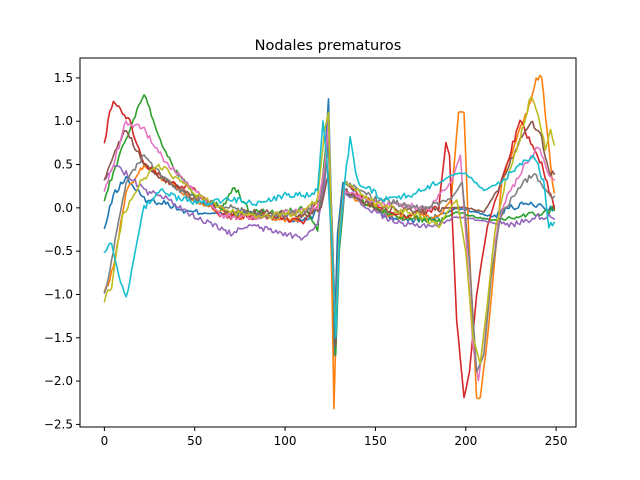 The image size is (640, 480). What do you see at coordinates (556, 441) in the screenshot?
I see `x-tick-label: 250` at bounding box center [556, 441].